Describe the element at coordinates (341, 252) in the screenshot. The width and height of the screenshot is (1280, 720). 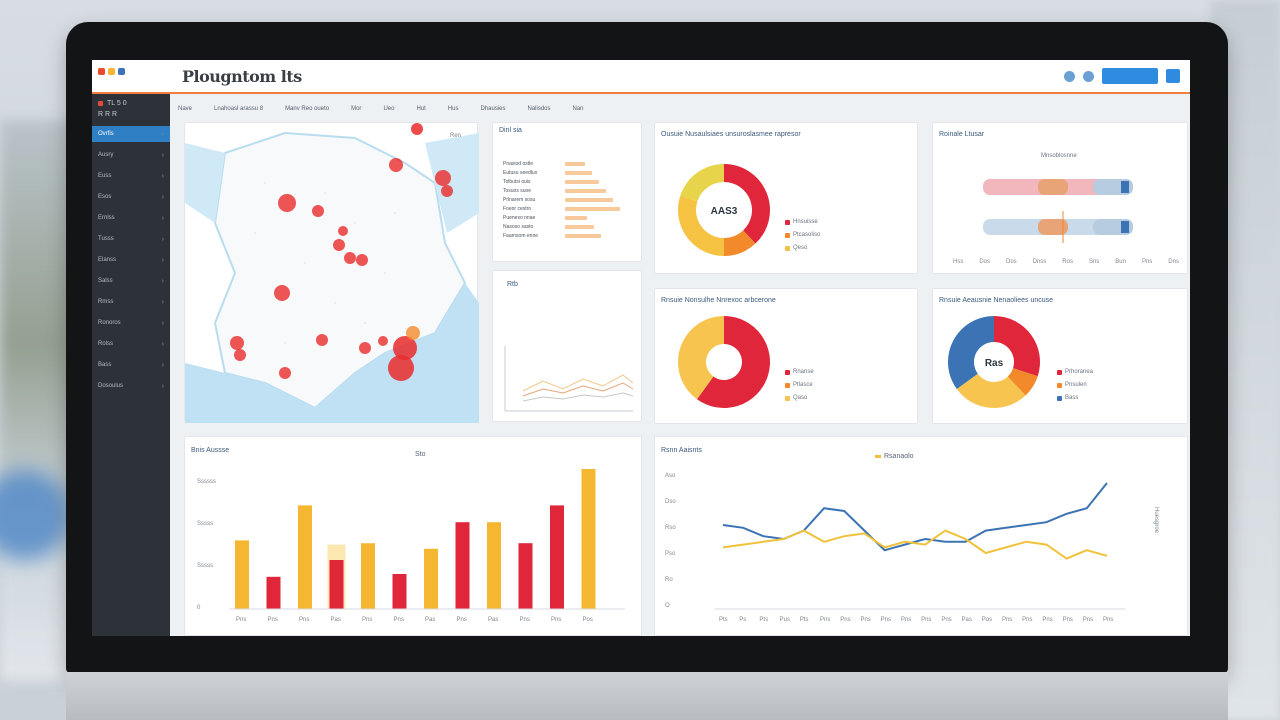
I see `map-hotspots` at that location.